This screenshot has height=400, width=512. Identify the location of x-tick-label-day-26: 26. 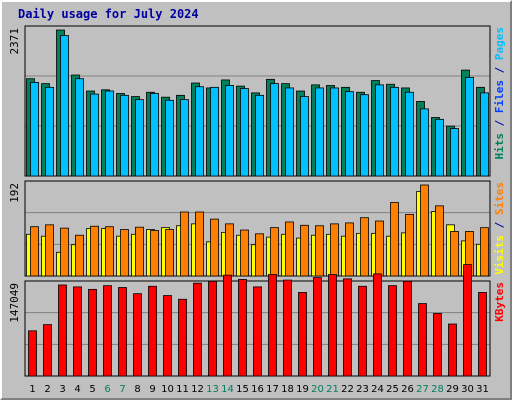
(407, 389).